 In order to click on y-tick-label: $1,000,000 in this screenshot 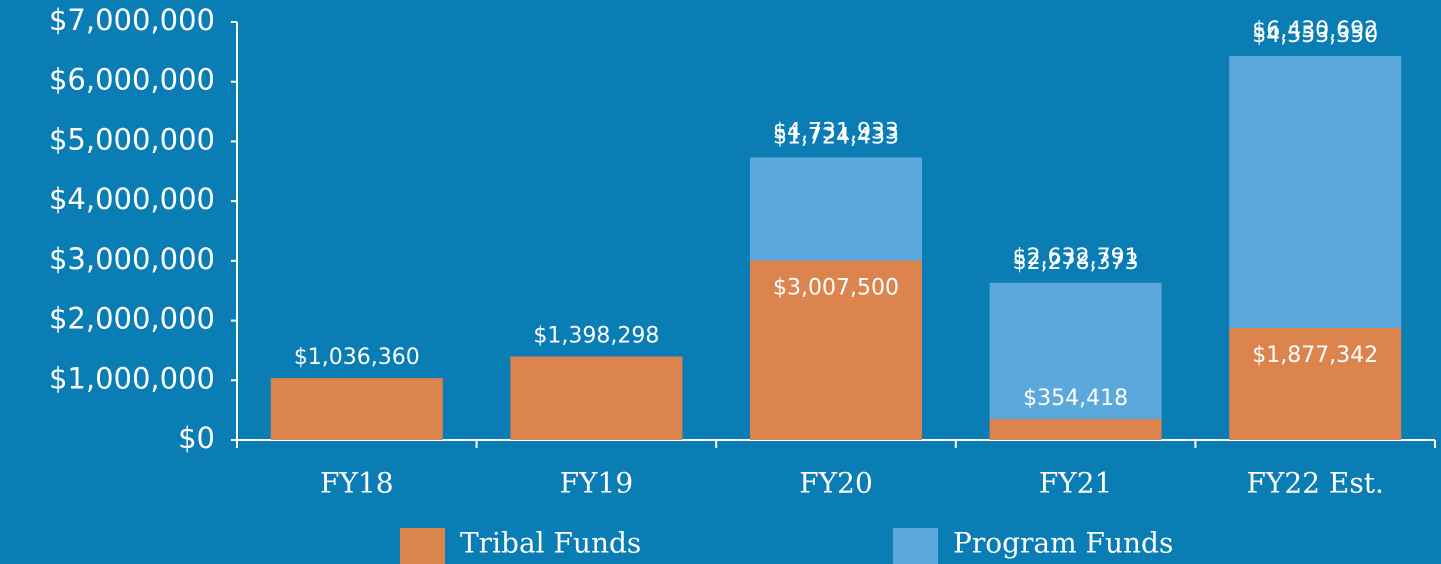, I will do `click(132, 378)`.